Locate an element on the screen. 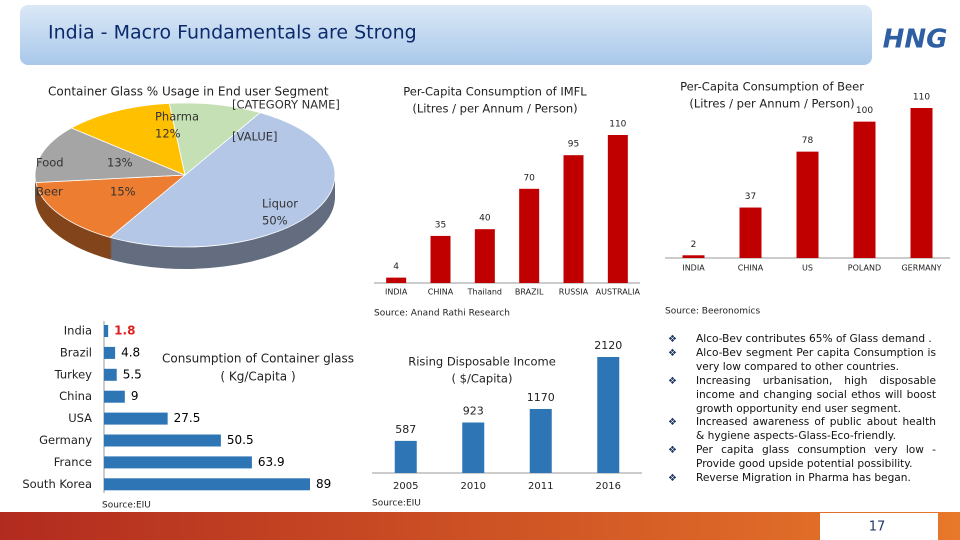 This screenshot has width=960, height=540. x-tick-label: INDIA is located at coordinates (693, 268).